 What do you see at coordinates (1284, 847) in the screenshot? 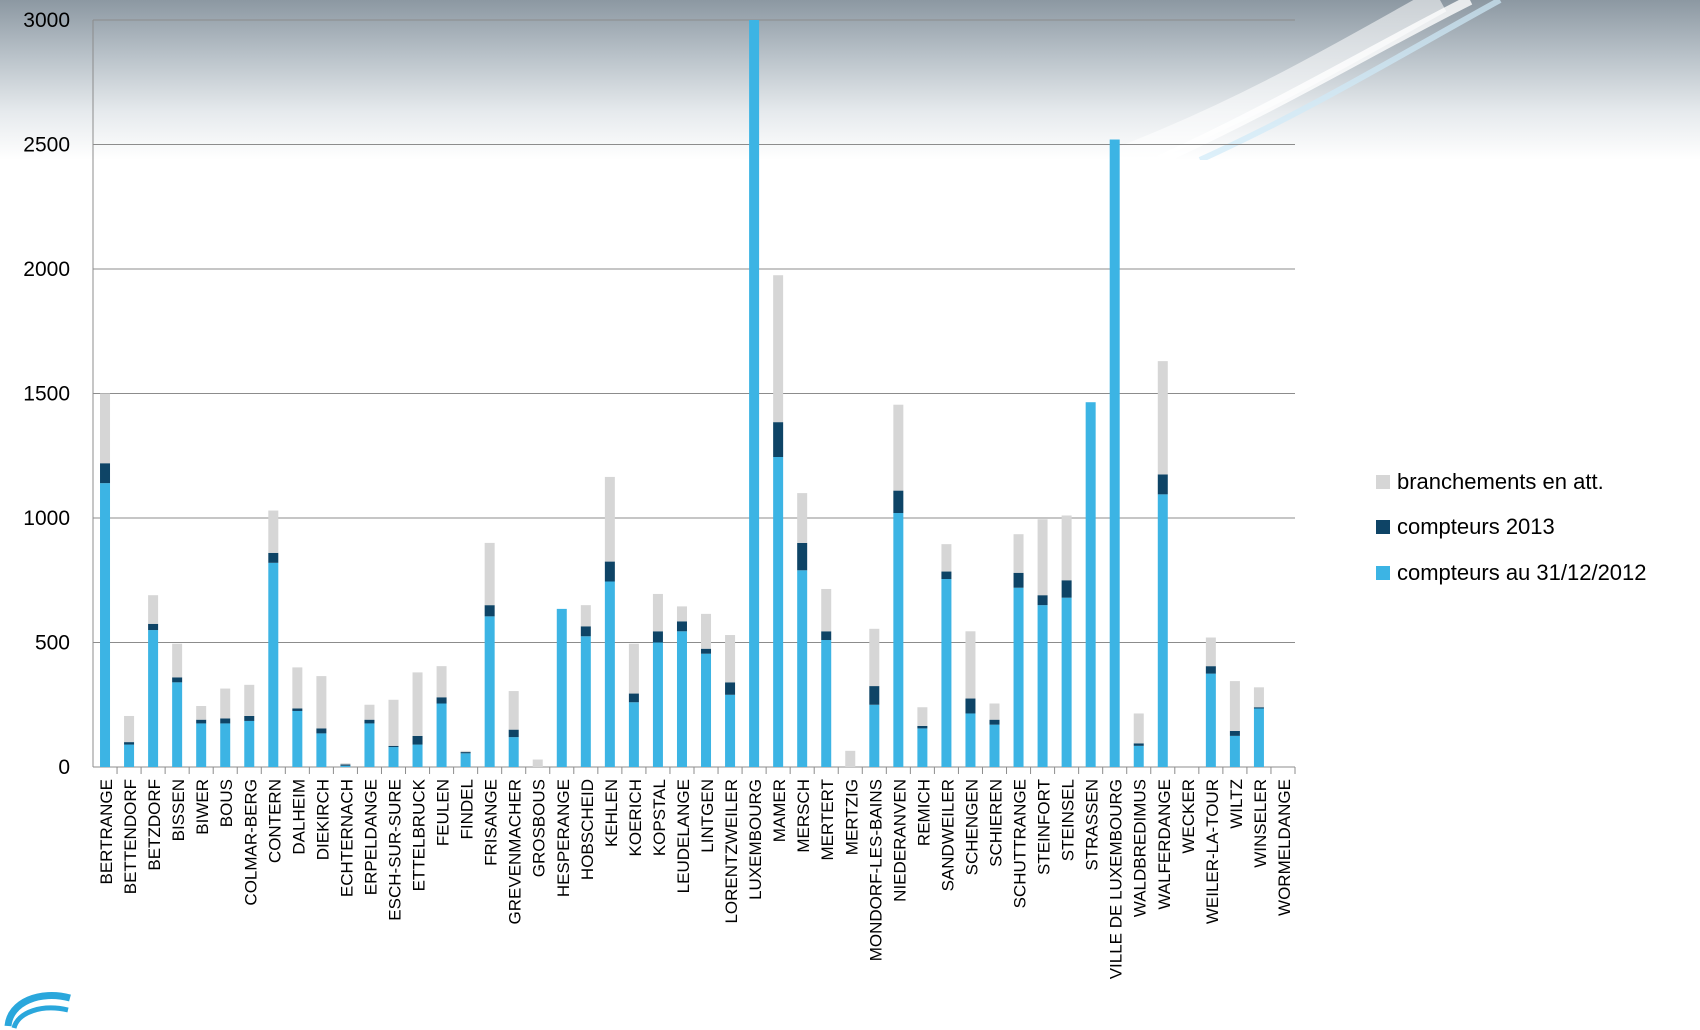
I see `x-tick-label: WORMELDANGE` at bounding box center [1284, 847].